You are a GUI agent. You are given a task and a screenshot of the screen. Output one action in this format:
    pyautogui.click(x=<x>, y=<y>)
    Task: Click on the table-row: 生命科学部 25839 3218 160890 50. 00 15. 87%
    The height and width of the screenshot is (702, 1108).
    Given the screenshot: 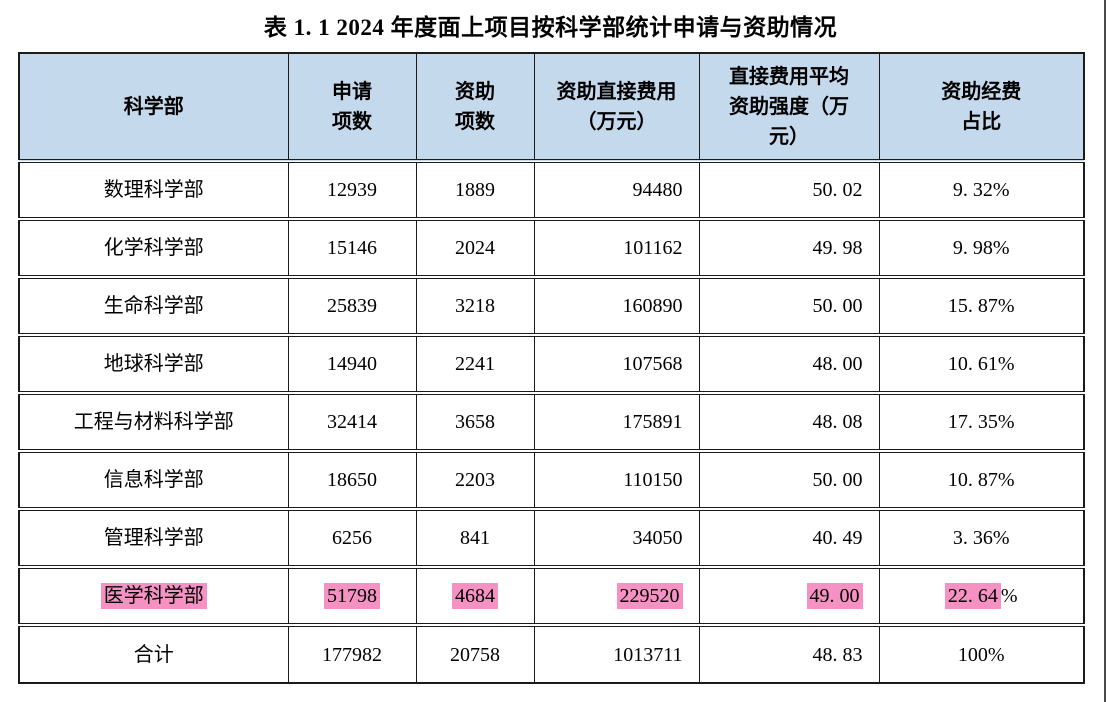 What is the action you would take?
    pyautogui.click(x=551, y=305)
    